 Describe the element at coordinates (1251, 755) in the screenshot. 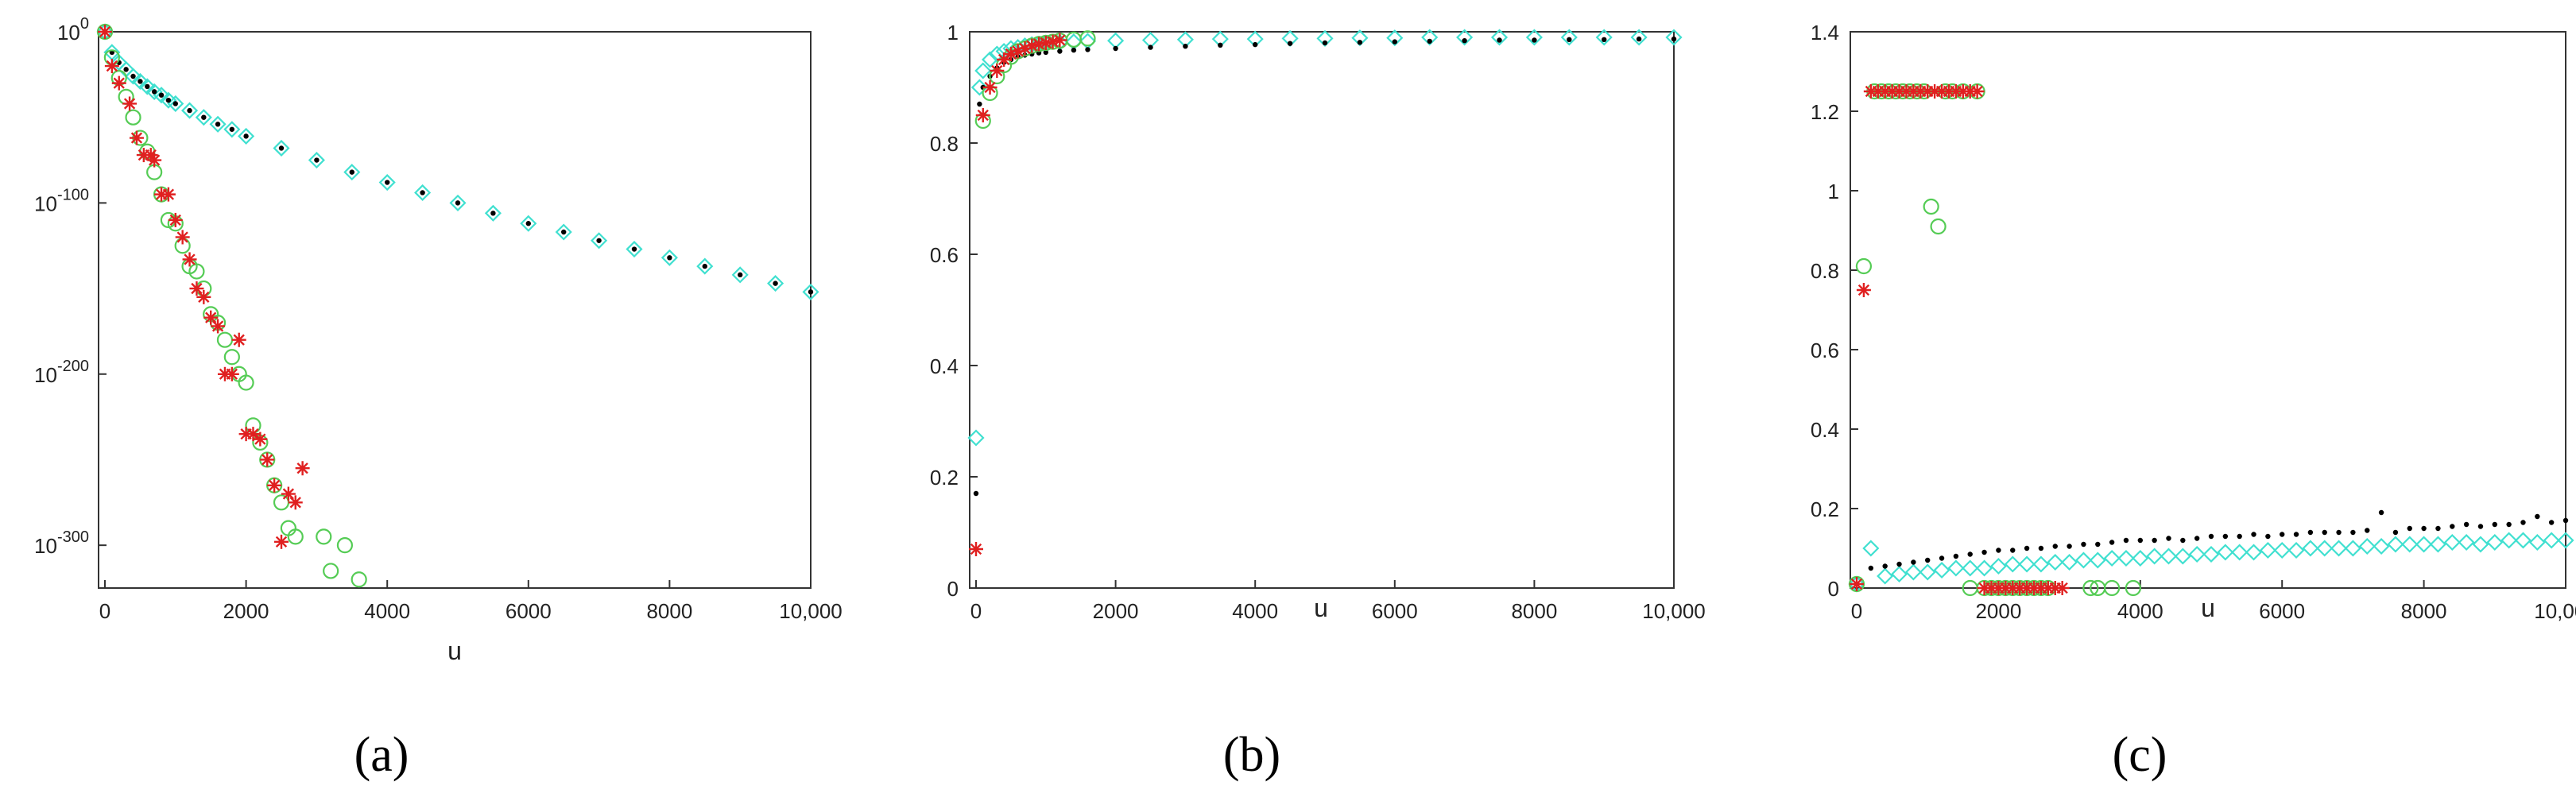

I see `panel-label-b: (b)` at that location.